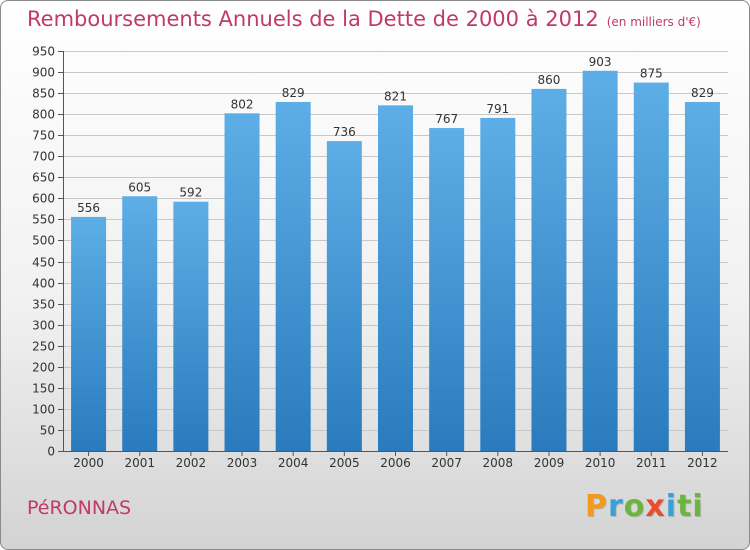 The height and width of the screenshot is (550, 750). Describe the element at coordinates (43, 326) in the screenshot. I see `y-tick-label: 300` at that location.